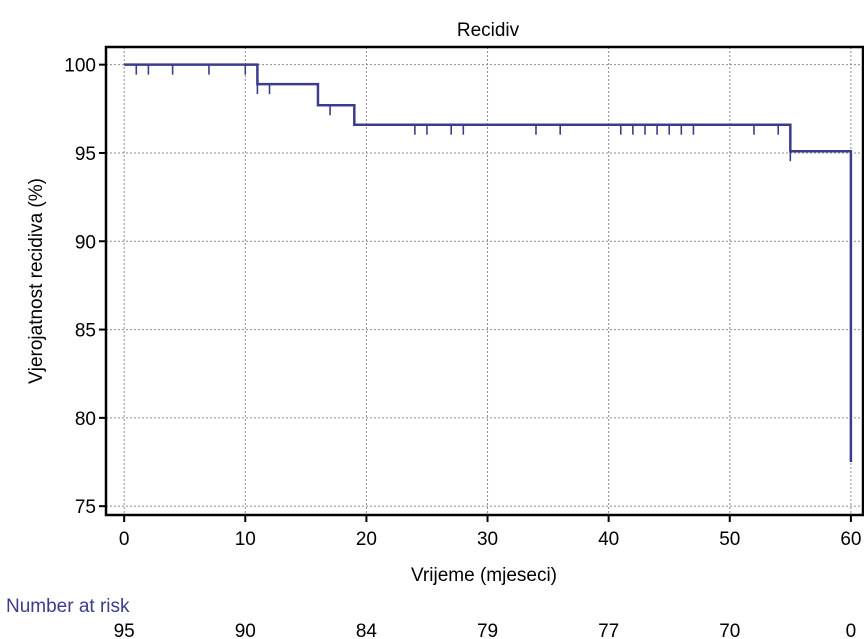 This screenshot has height=639, width=864. What do you see at coordinates (851, 630) in the screenshot?
I see `risk-count: 0` at bounding box center [851, 630].